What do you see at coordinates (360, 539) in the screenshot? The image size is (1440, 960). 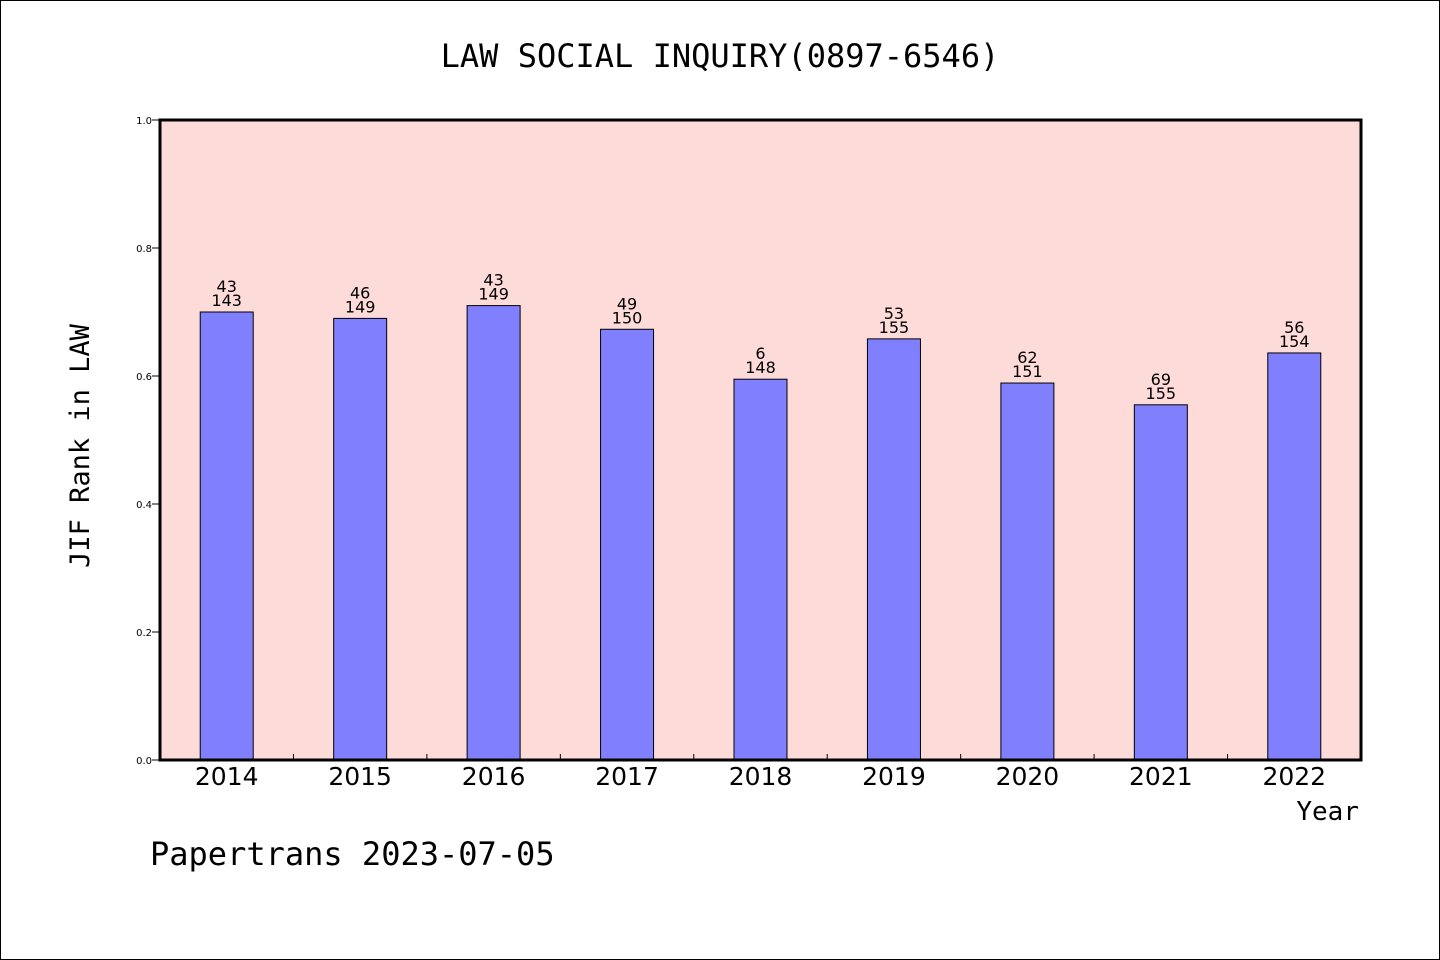 I see `bar-2015` at bounding box center [360, 539].